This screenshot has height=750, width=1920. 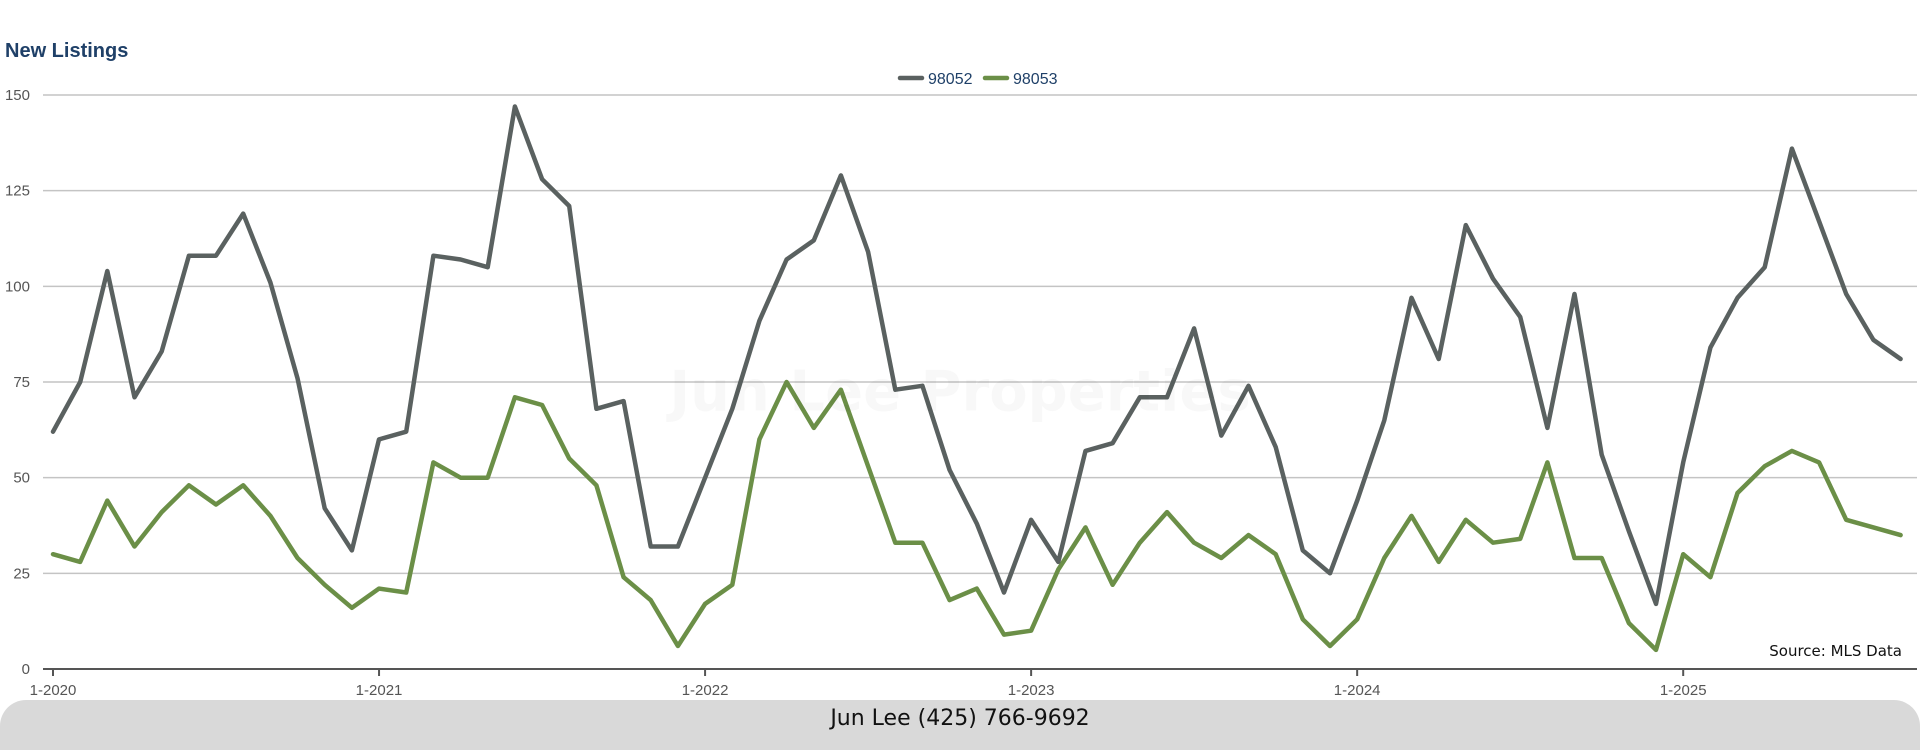 What do you see at coordinates (17, 95) in the screenshot?
I see `y-tick-label: 150` at bounding box center [17, 95].